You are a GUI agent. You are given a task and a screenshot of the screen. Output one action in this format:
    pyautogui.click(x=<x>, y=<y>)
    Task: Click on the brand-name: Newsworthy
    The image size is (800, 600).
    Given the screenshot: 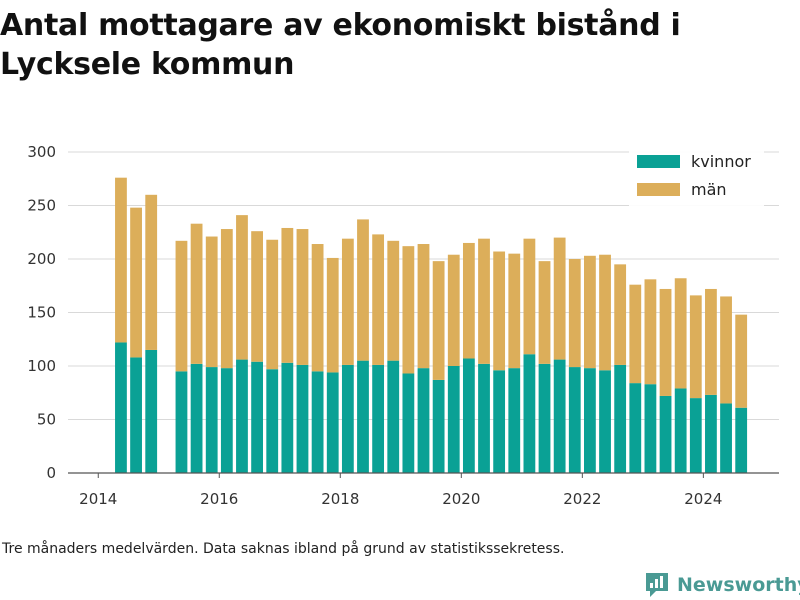 What is the action you would take?
    pyautogui.click(x=738, y=585)
    